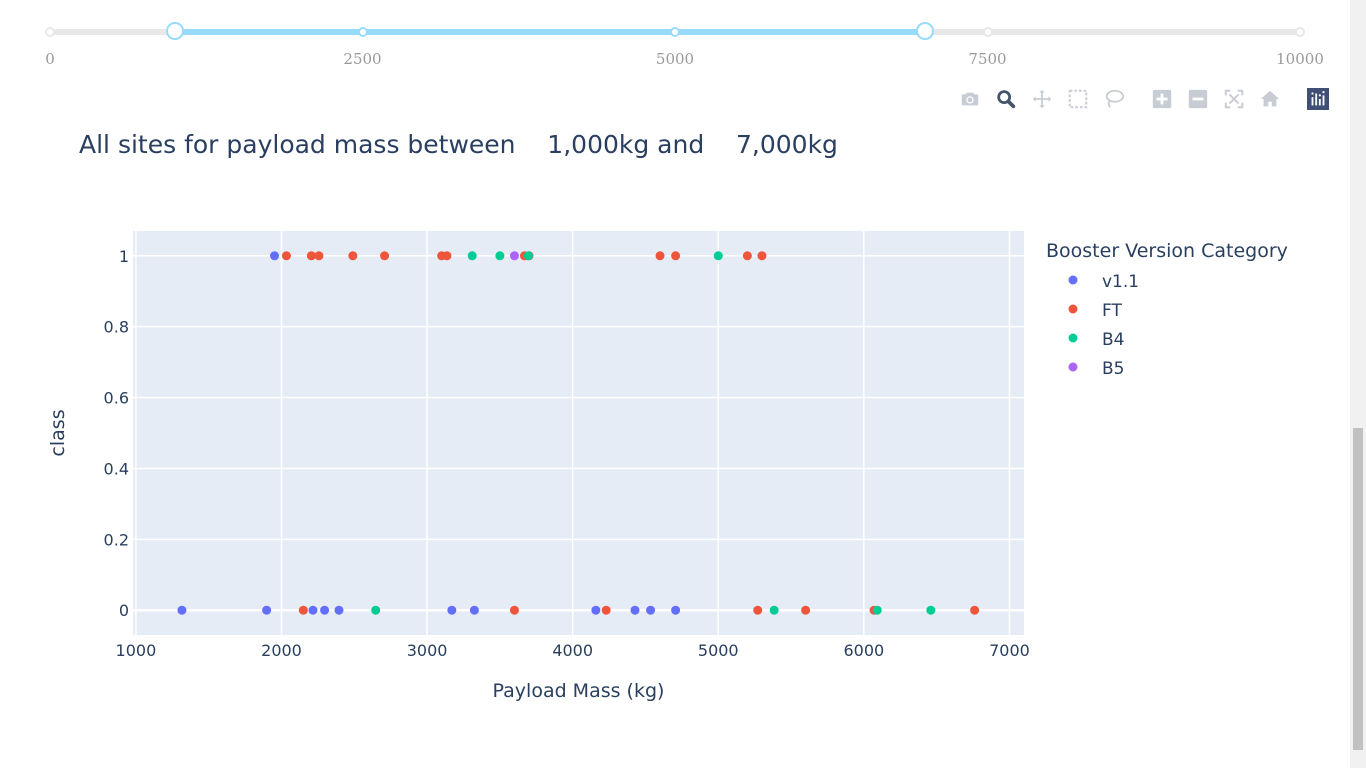 The image size is (1366, 768). Describe the element at coordinates (1114, 99) in the screenshot. I see `lasso-select-icon` at that location.